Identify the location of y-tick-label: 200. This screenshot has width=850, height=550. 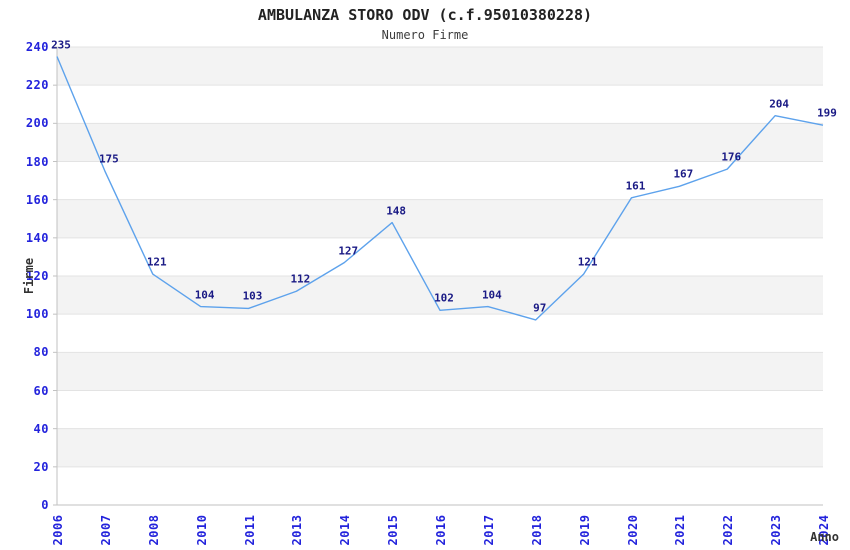
(37, 123).